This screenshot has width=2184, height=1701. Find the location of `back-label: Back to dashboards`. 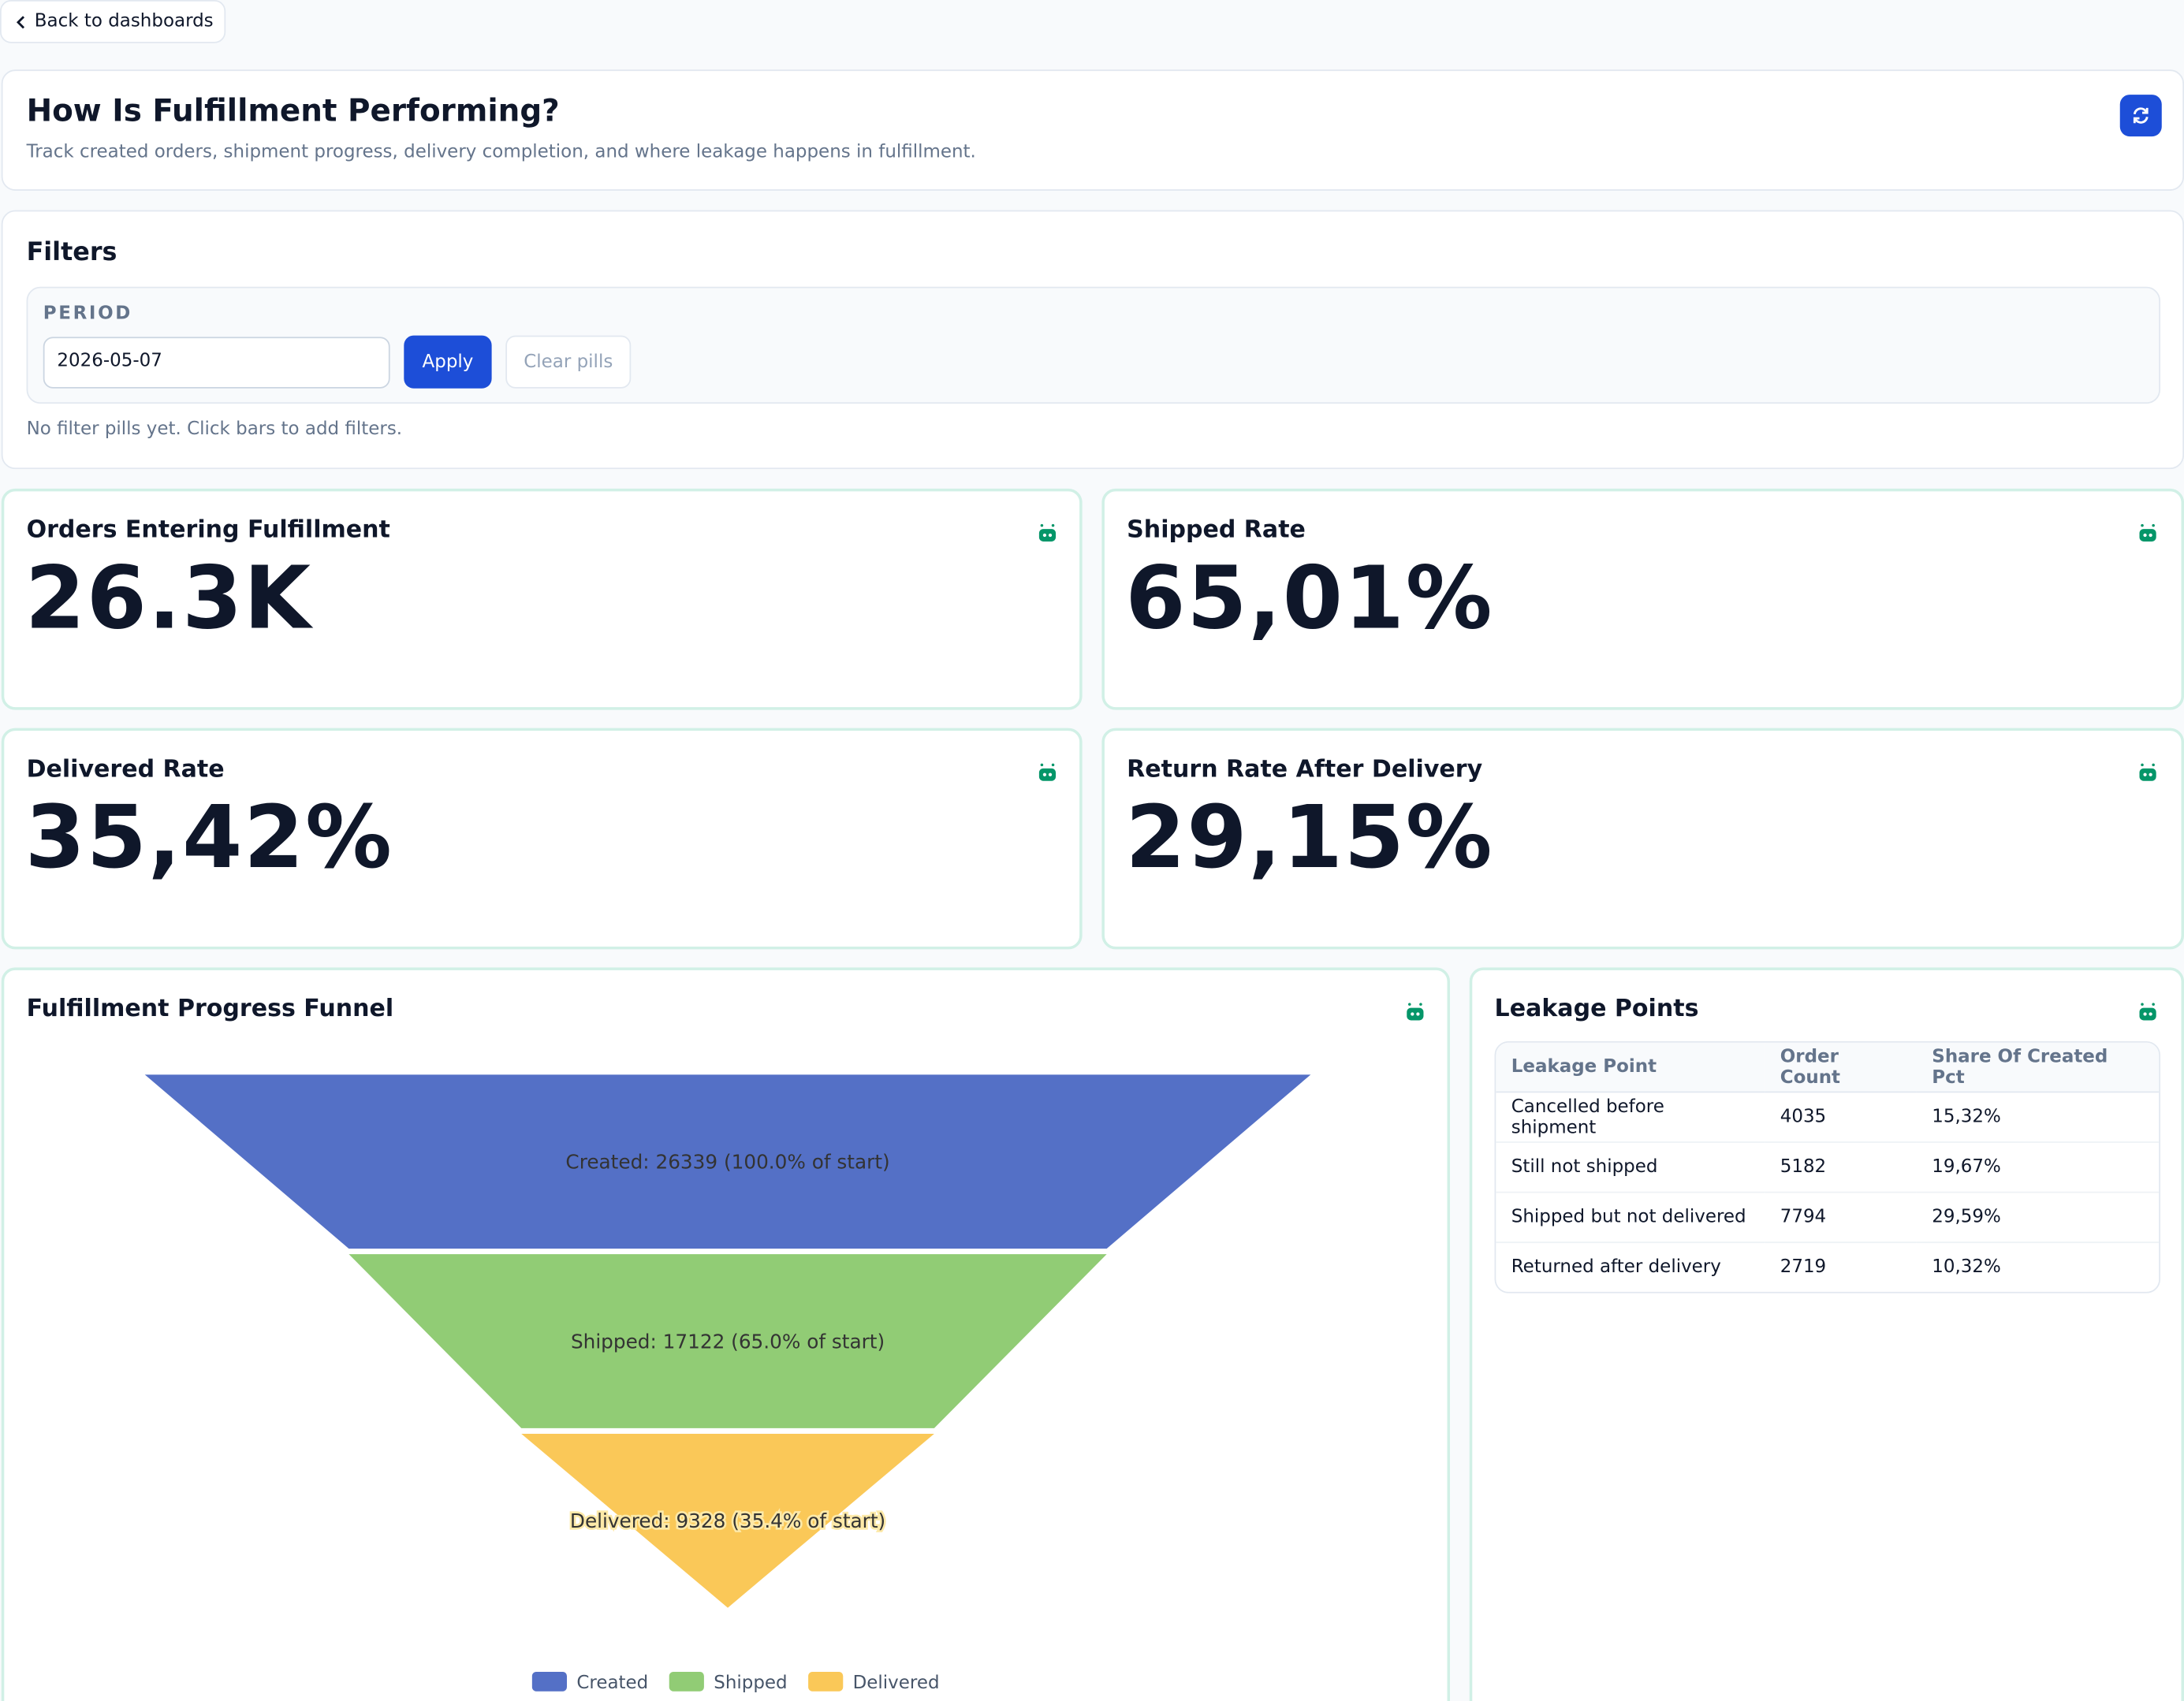

back-label: Back to dashboards is located at coordinates (124, 21).